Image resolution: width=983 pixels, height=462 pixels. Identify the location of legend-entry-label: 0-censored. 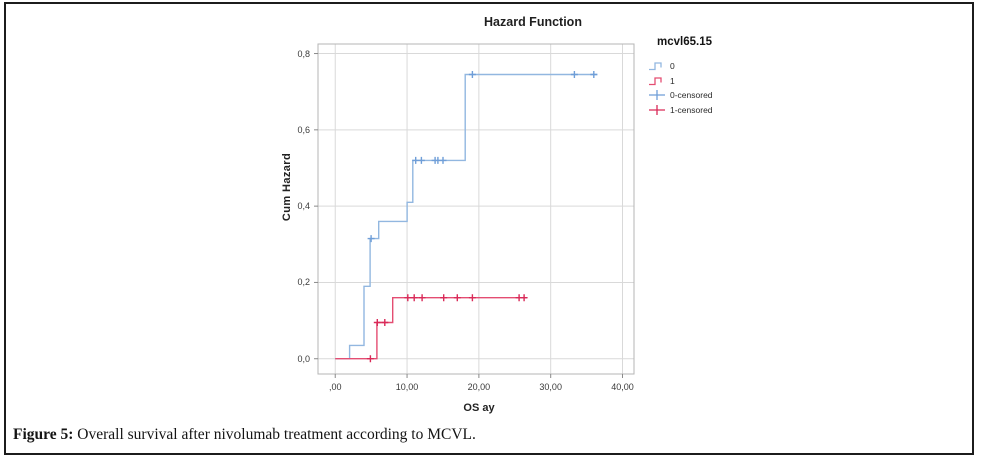
(691, 95).